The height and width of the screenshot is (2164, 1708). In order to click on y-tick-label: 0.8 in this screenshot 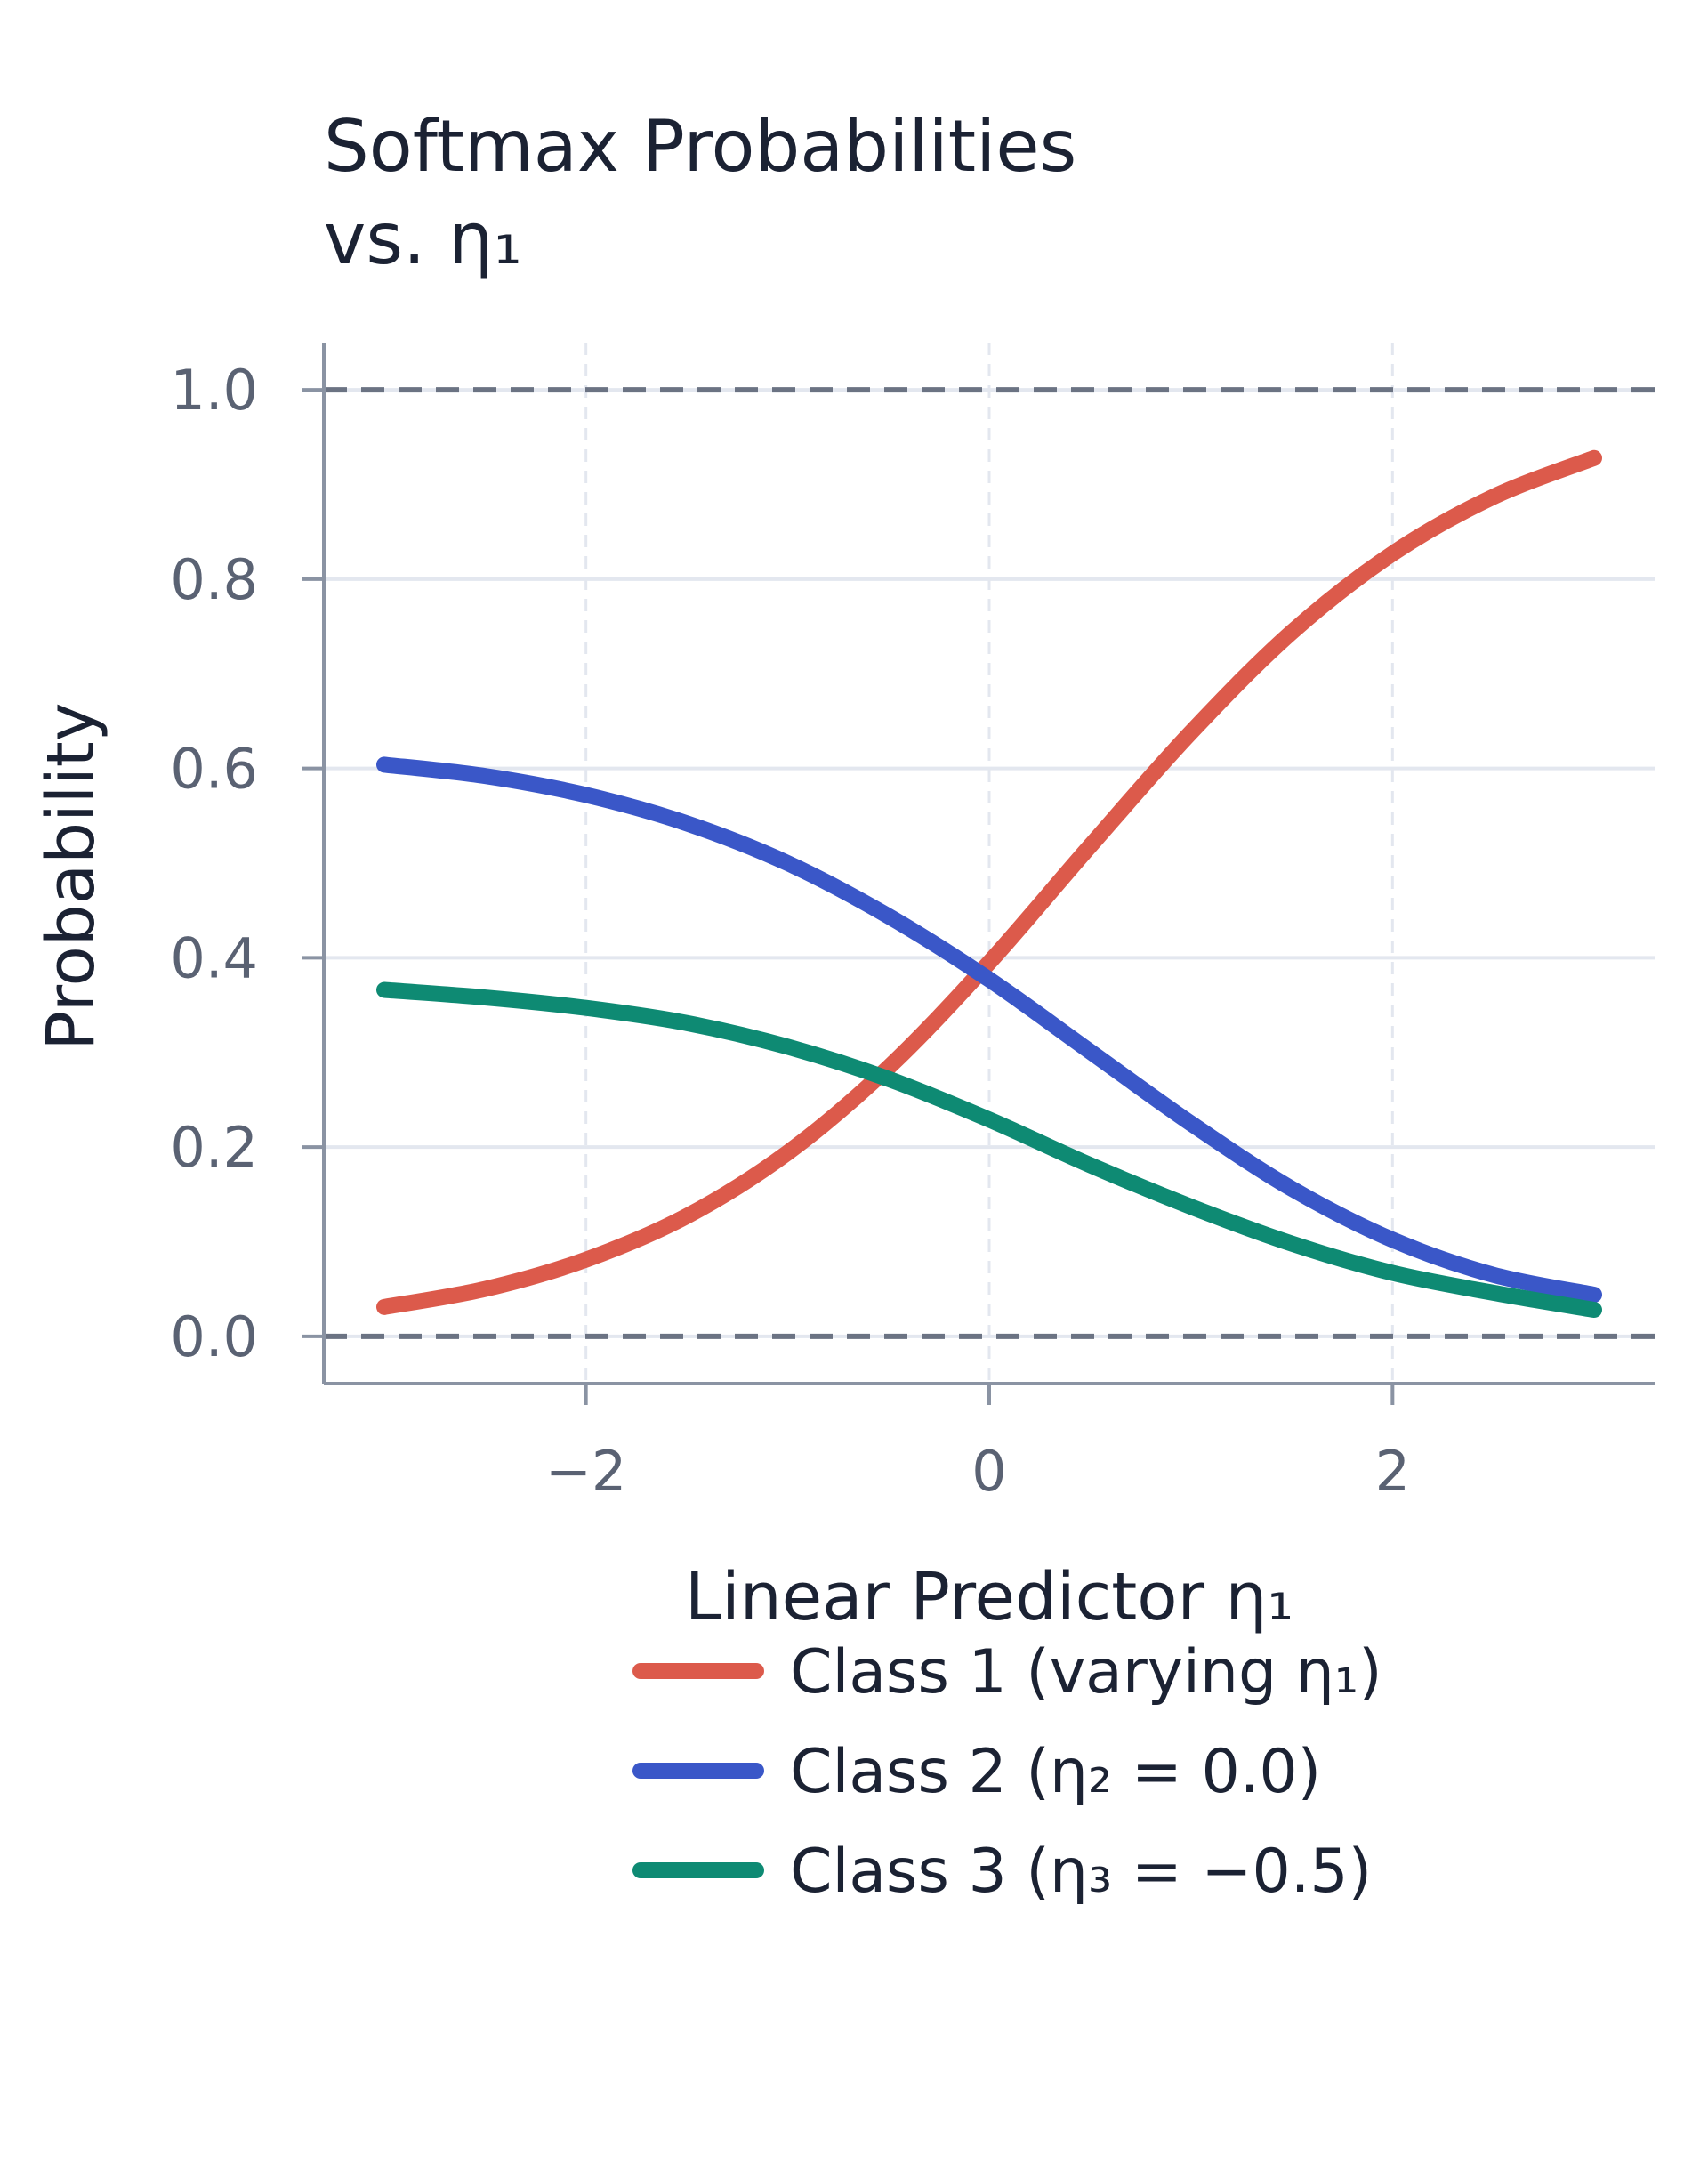, I will do `click(214, 579)`.